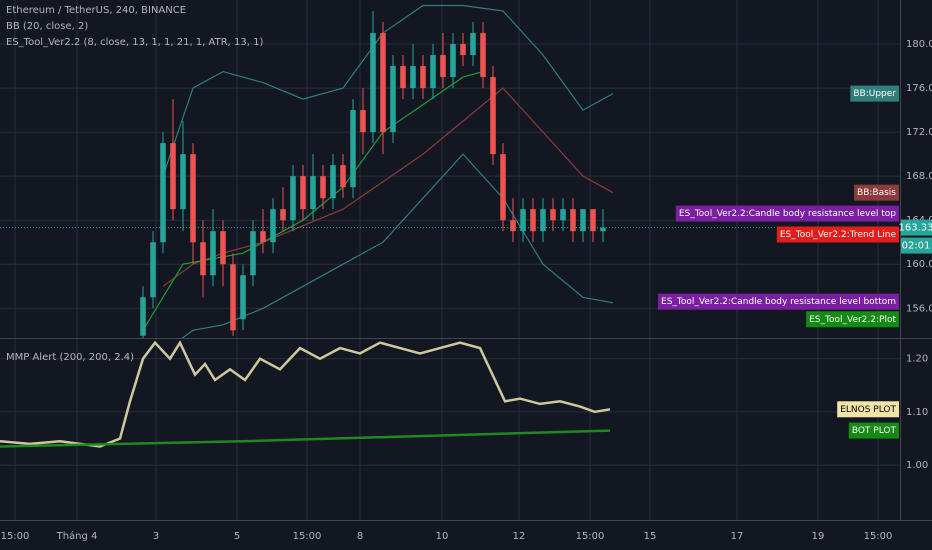  I want to click on y-tick-label: 160.00, so click(919, 264).